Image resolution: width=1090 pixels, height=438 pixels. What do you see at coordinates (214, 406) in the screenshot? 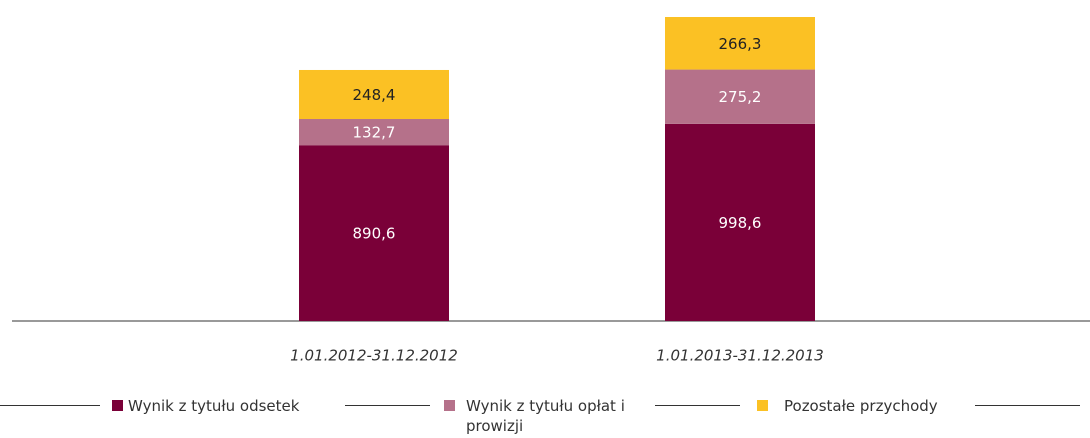
I see `legend-label: Wynik z tytułu odsetek` at bounding box center [214, 406].